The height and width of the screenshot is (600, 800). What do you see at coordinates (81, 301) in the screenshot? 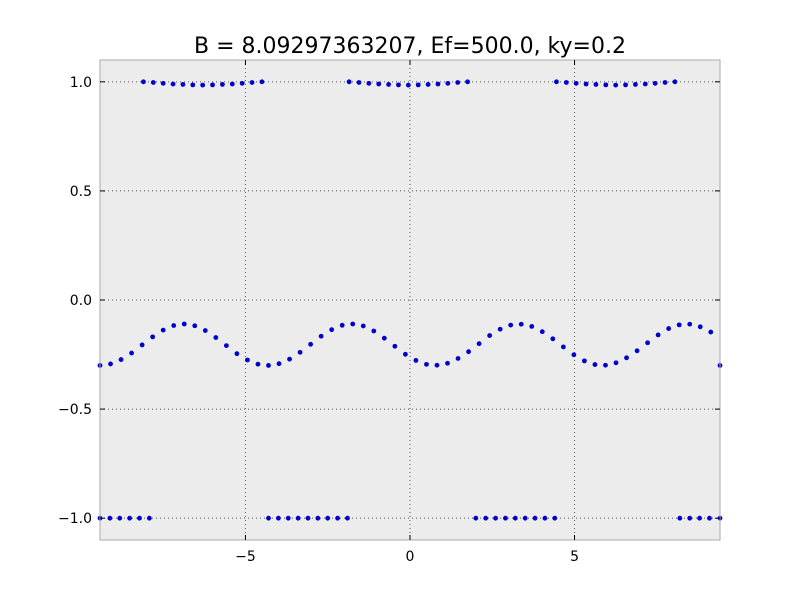
I see `y-tick-label: 0.0` at bounding box center [81, 301].